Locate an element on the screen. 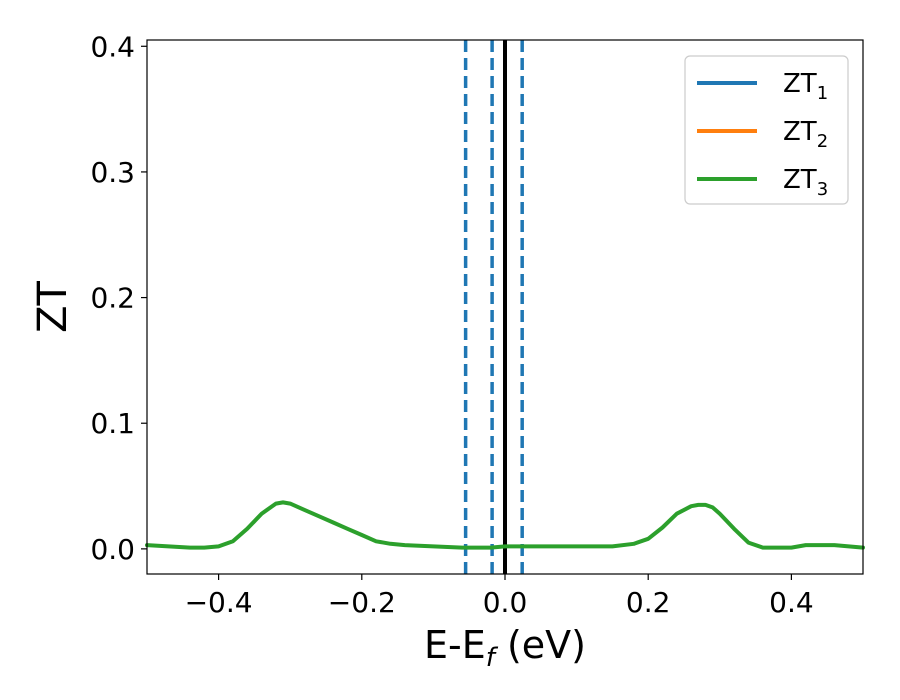 Image resolution: width=900 pixels, height=700 pixels. legend: ZT1 ZT2 ZT3 is located at coordinates (766, 130).